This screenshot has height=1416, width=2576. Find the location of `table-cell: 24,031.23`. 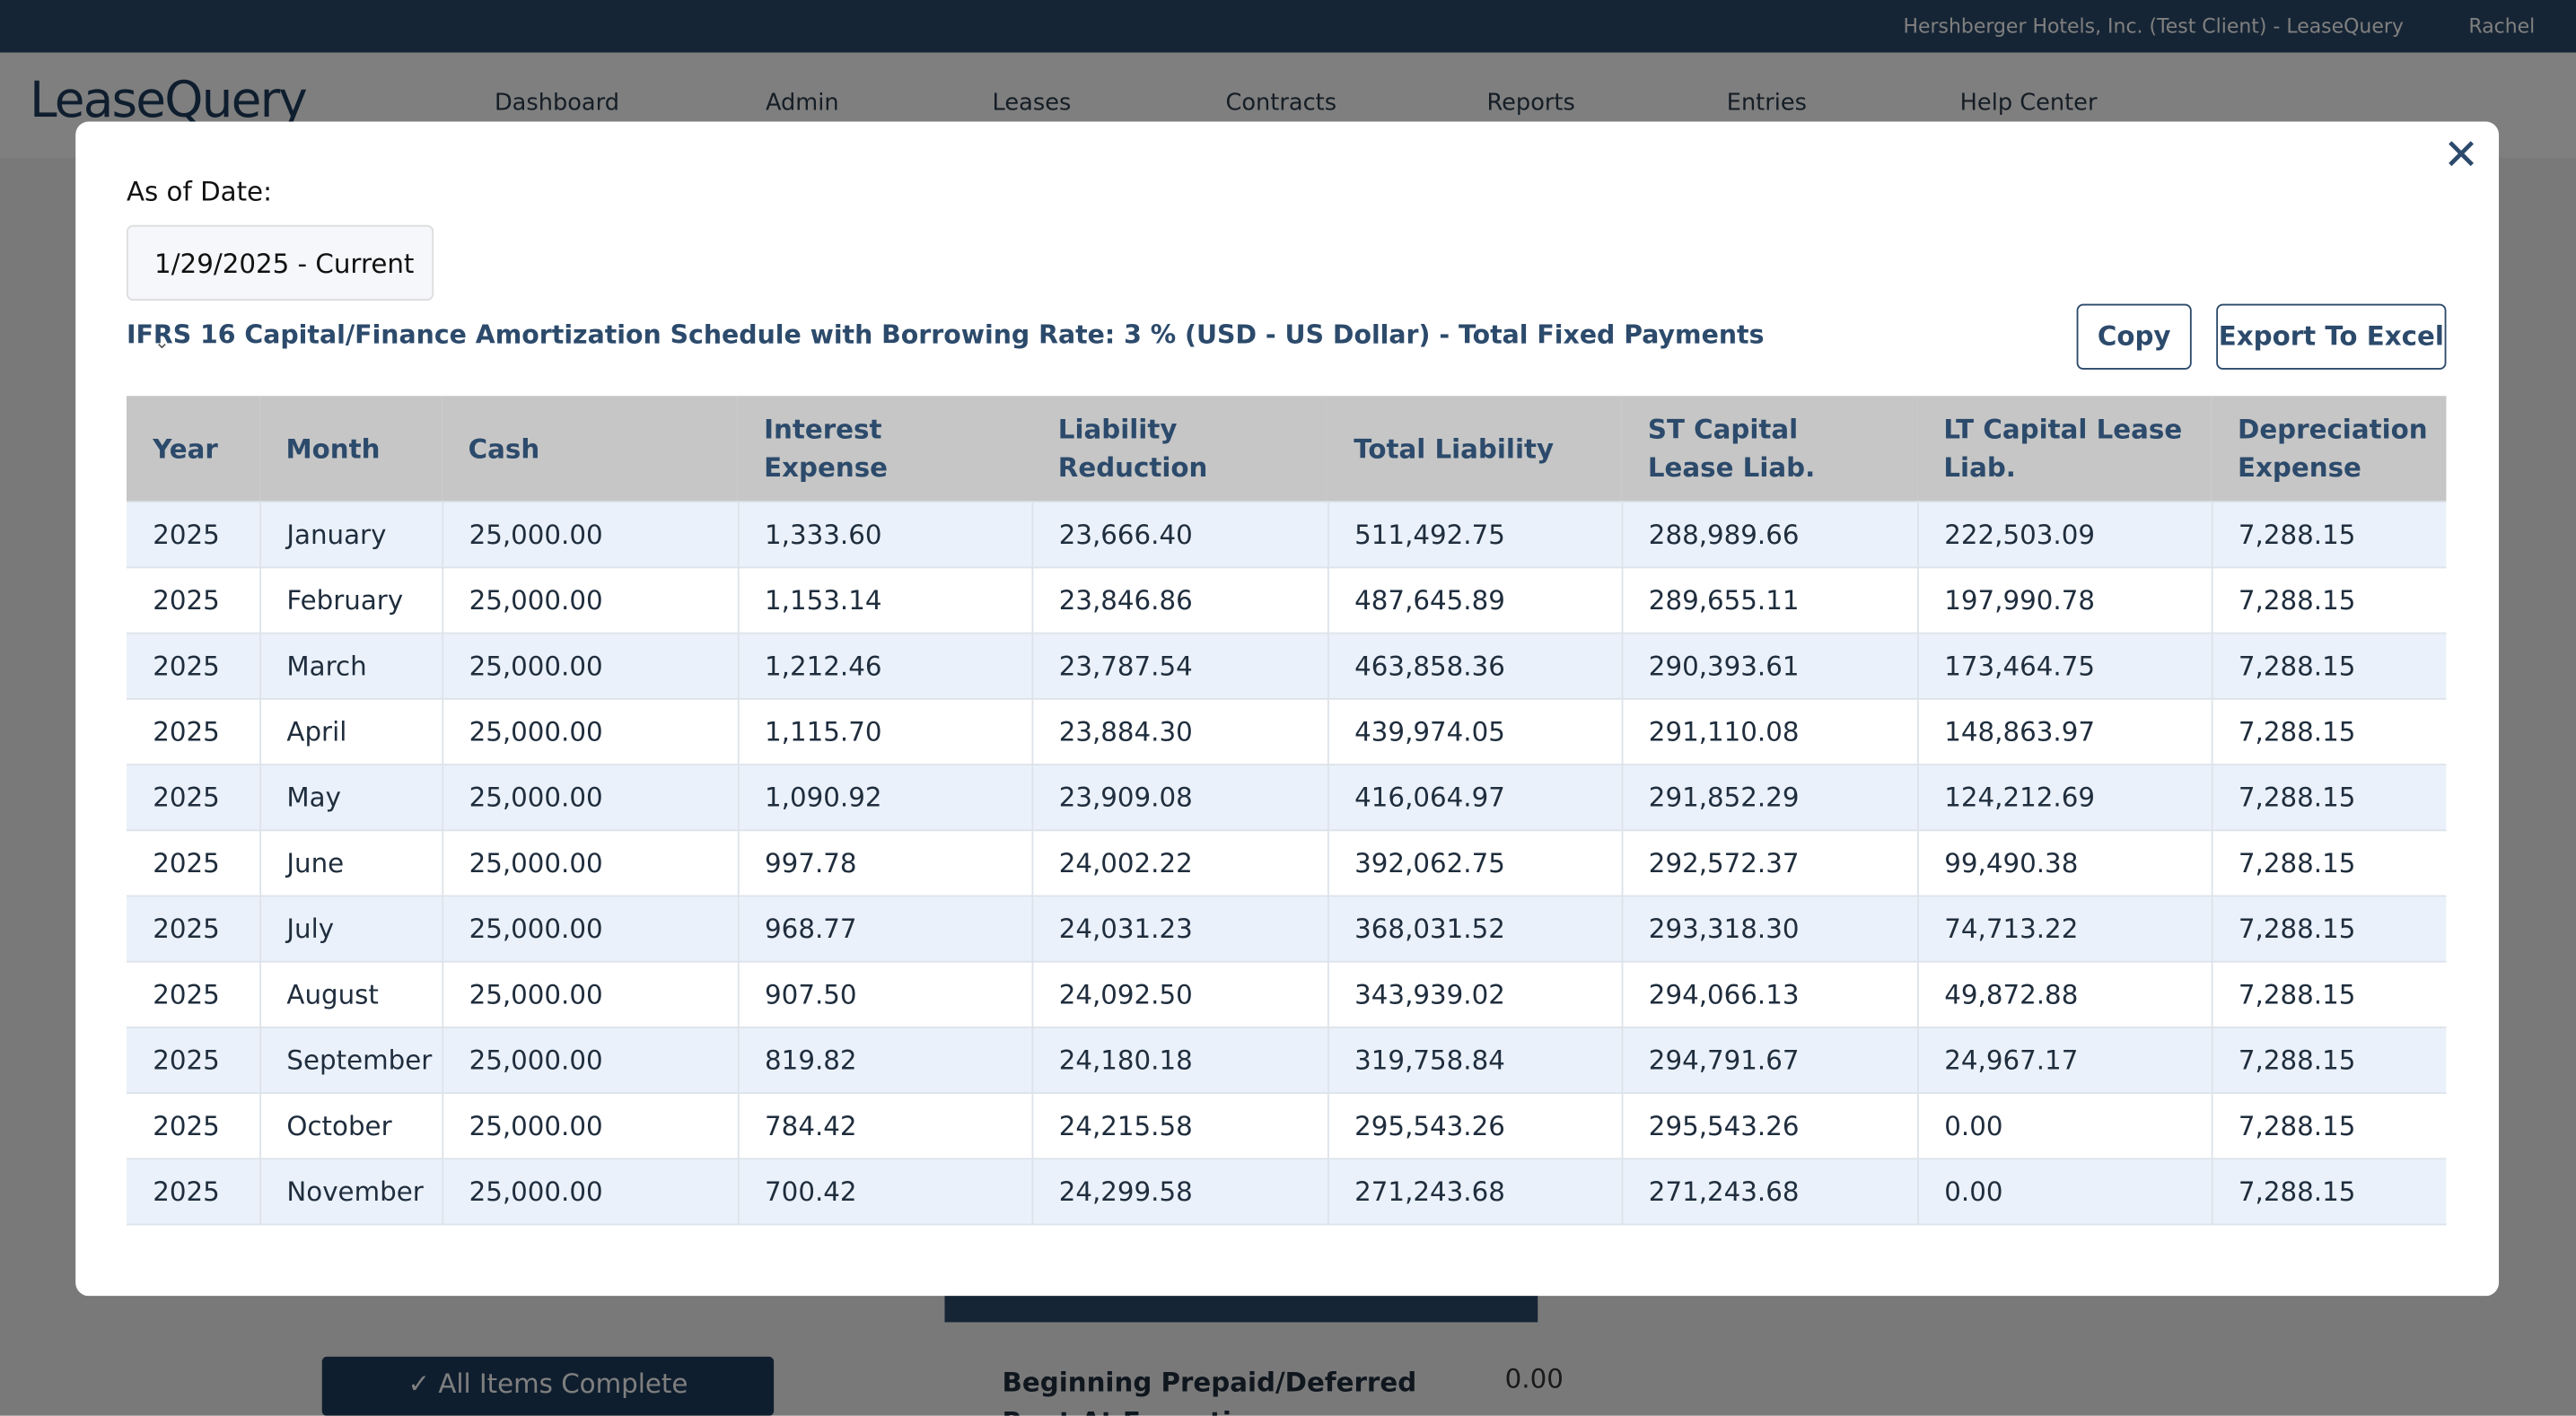

table-cell: 24,031.23 is located at coordinates (1179, 929).